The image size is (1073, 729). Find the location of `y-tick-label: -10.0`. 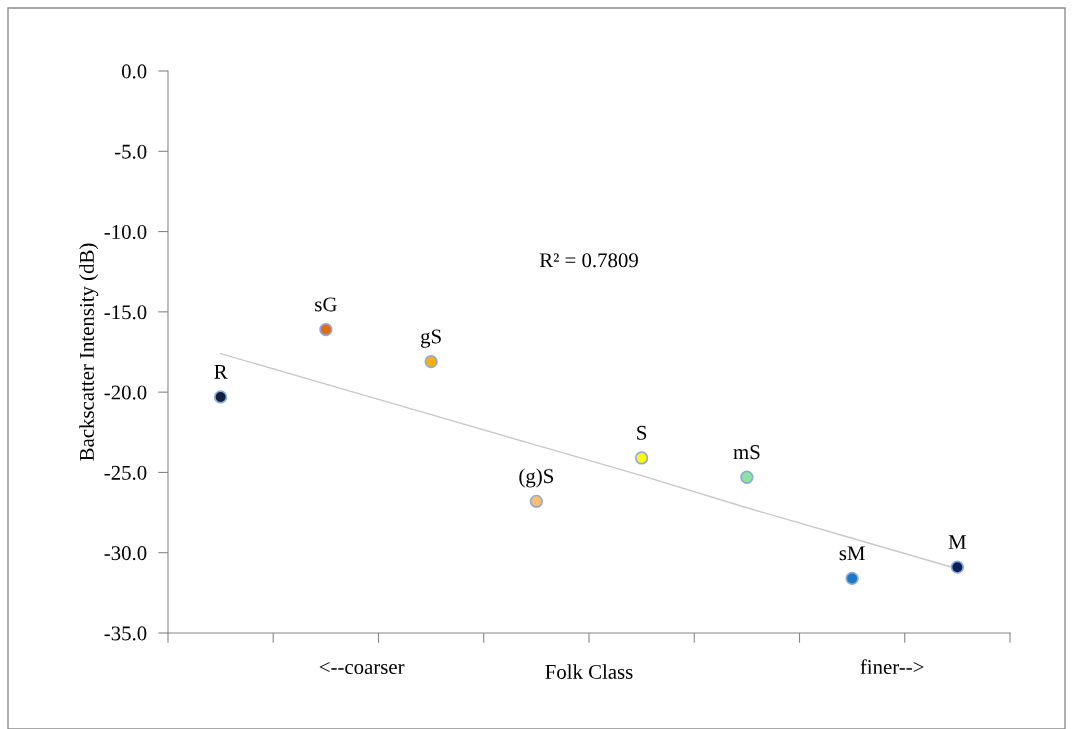

y-tick-label: -10.0 is located at coordinates (125, 232).